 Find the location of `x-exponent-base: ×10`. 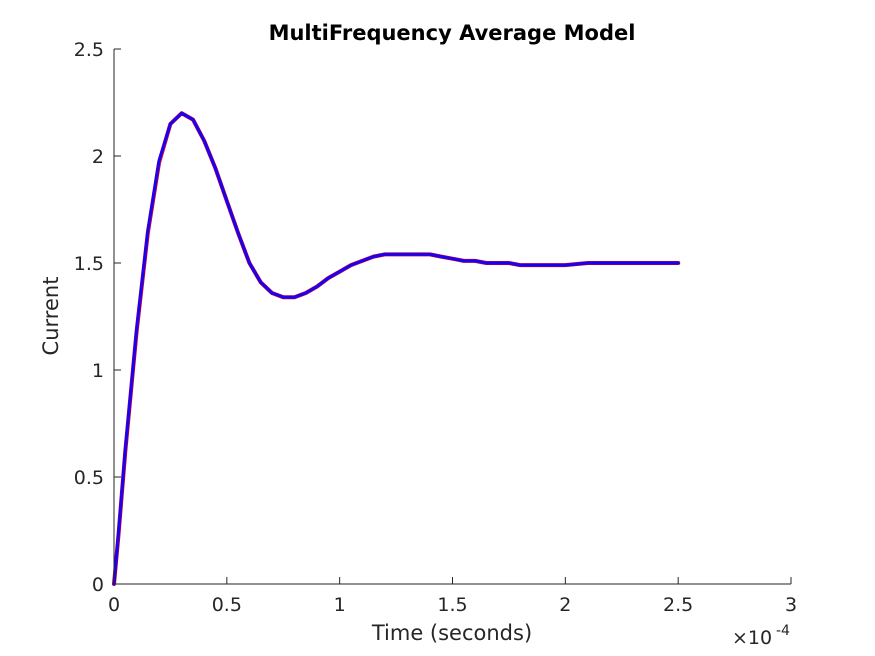

x-exponent-base: ×10 is located at coordinates (752, 638).